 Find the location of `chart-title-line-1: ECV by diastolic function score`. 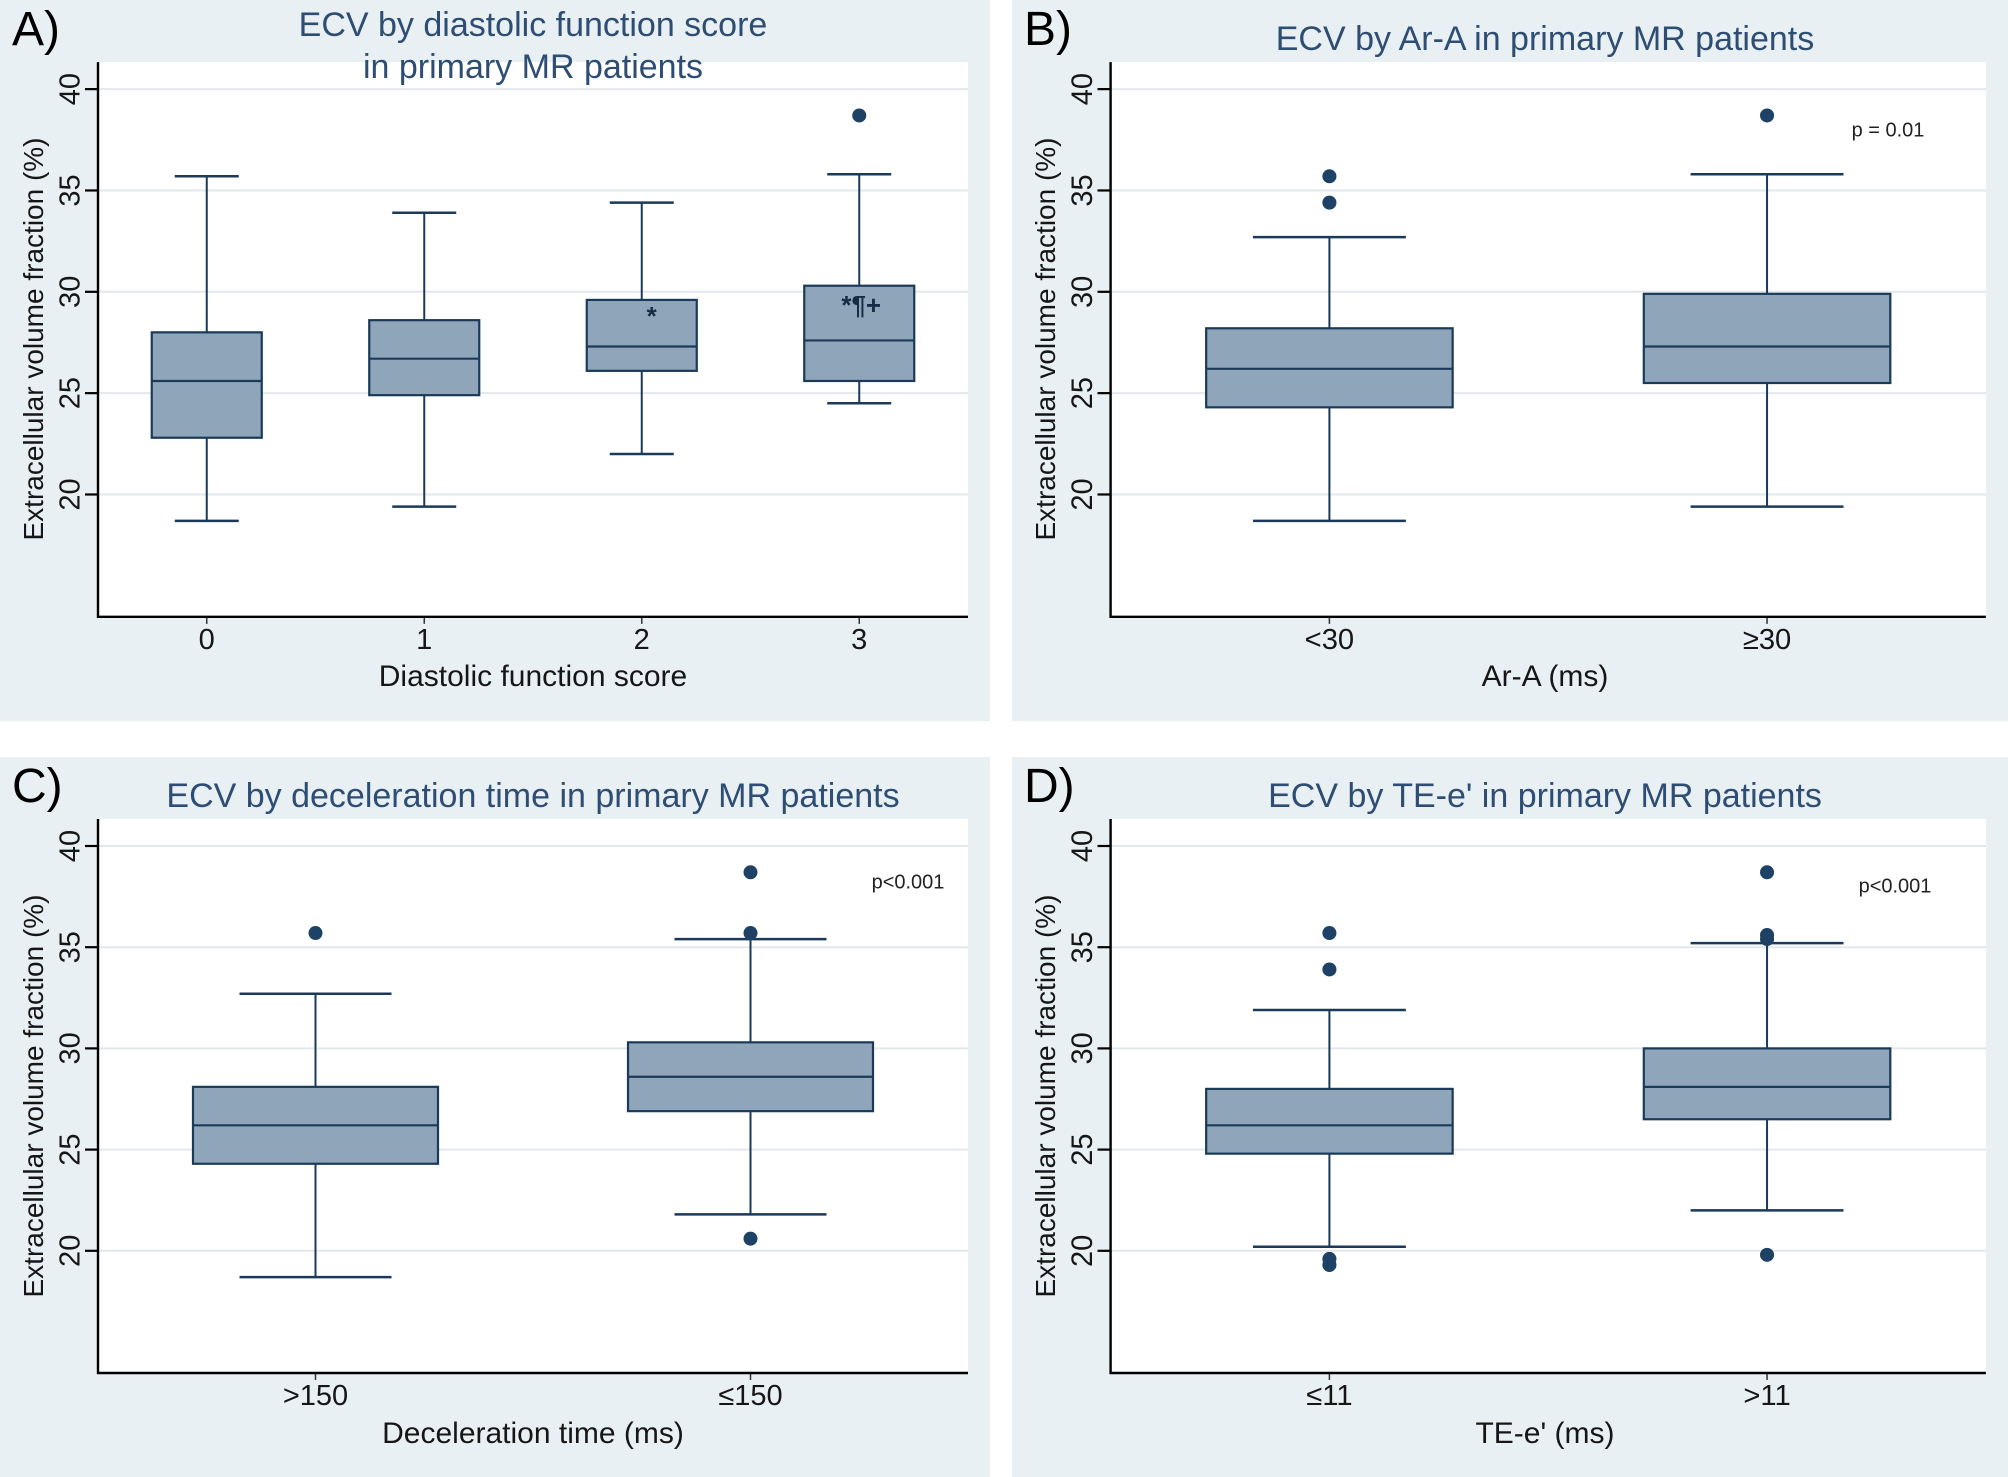

chart-title-line-1: ECV by diastolic function score is located at coordinates (533, 25).